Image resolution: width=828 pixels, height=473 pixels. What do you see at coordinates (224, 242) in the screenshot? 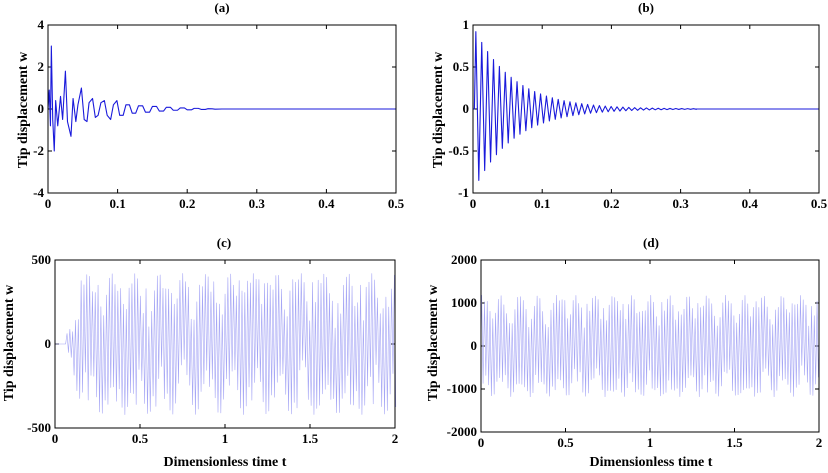
I see `panel-c-title: (c)` at bounding box center [224, 242].